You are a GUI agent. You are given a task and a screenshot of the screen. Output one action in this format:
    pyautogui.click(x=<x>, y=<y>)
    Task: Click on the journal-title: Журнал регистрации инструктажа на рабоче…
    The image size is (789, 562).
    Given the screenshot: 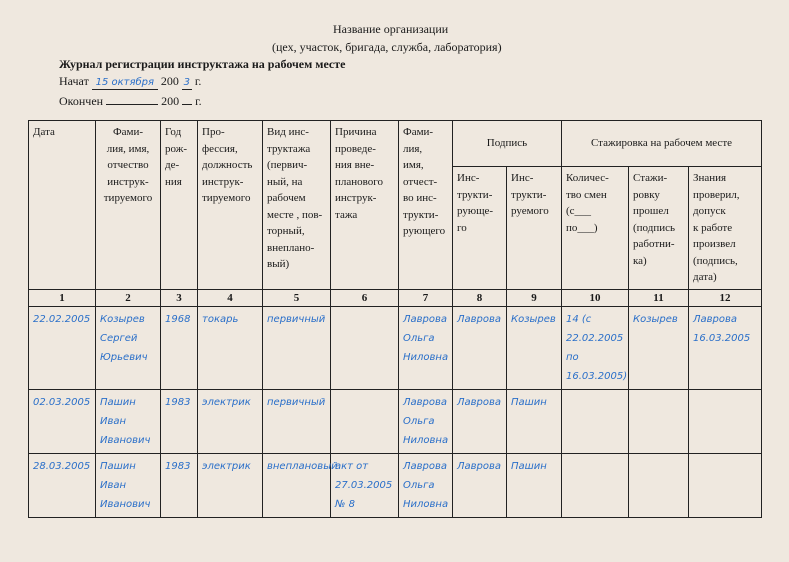 What is the action you would take?
    pyautogui.click(x=202, y=64)
    